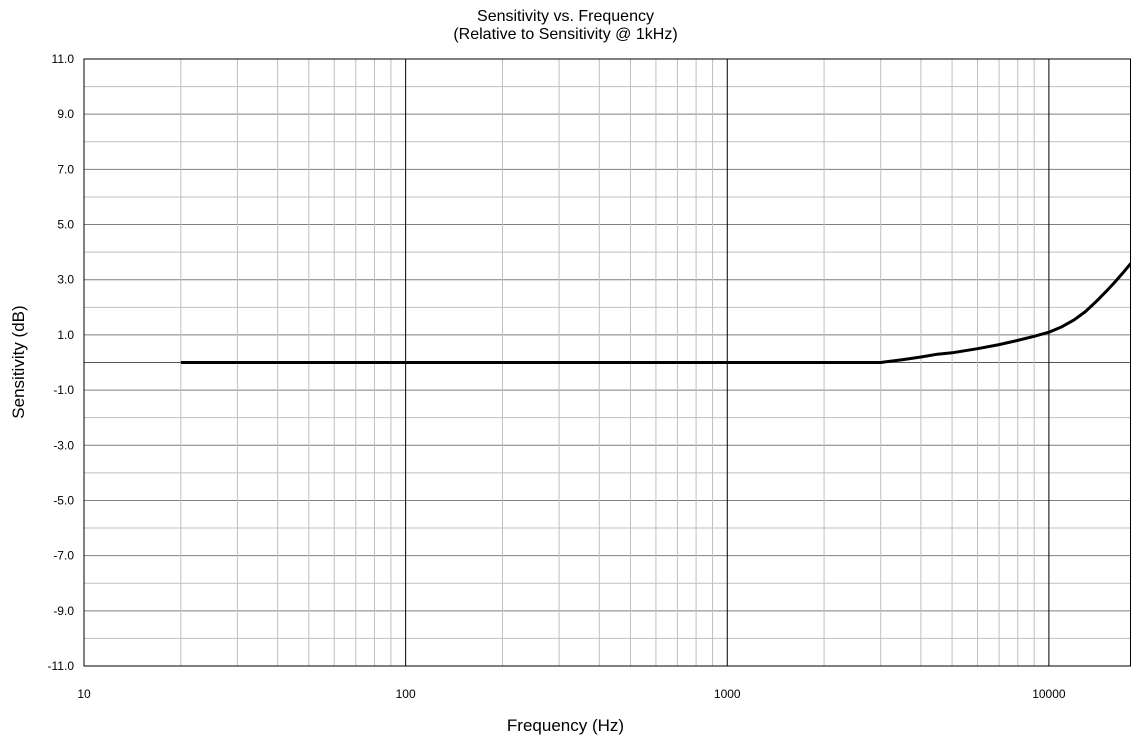 The height and width of the screenshot is (743, 1131). What do you see at coordinates (65, 280) in the screenshot?
I see `y-tick-label: 3.0` at bounding box center [65, 280].